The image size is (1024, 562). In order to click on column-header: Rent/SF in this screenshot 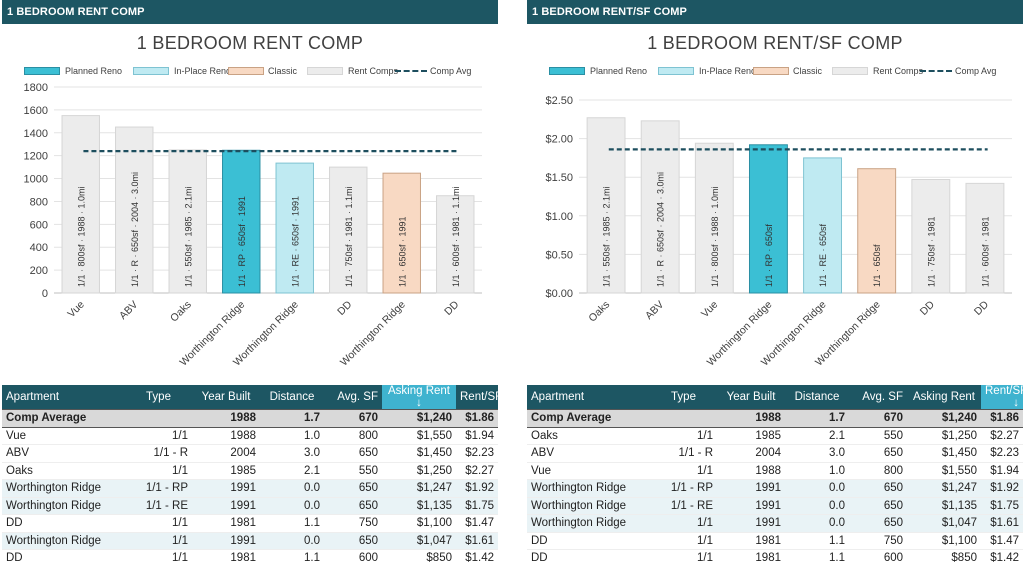, I will do `click(479, 397)`.